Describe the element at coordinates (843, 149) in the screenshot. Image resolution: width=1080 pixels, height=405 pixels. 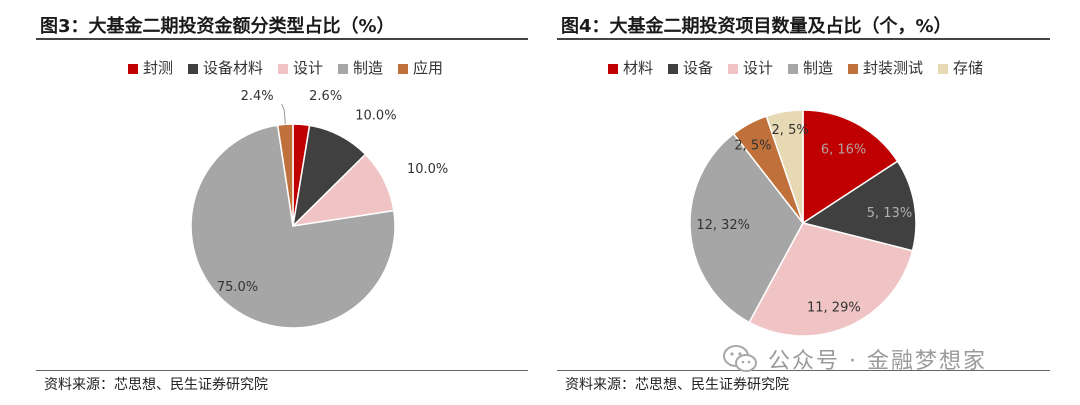
I see `right-data-label-0: 6, 16%` at that location.